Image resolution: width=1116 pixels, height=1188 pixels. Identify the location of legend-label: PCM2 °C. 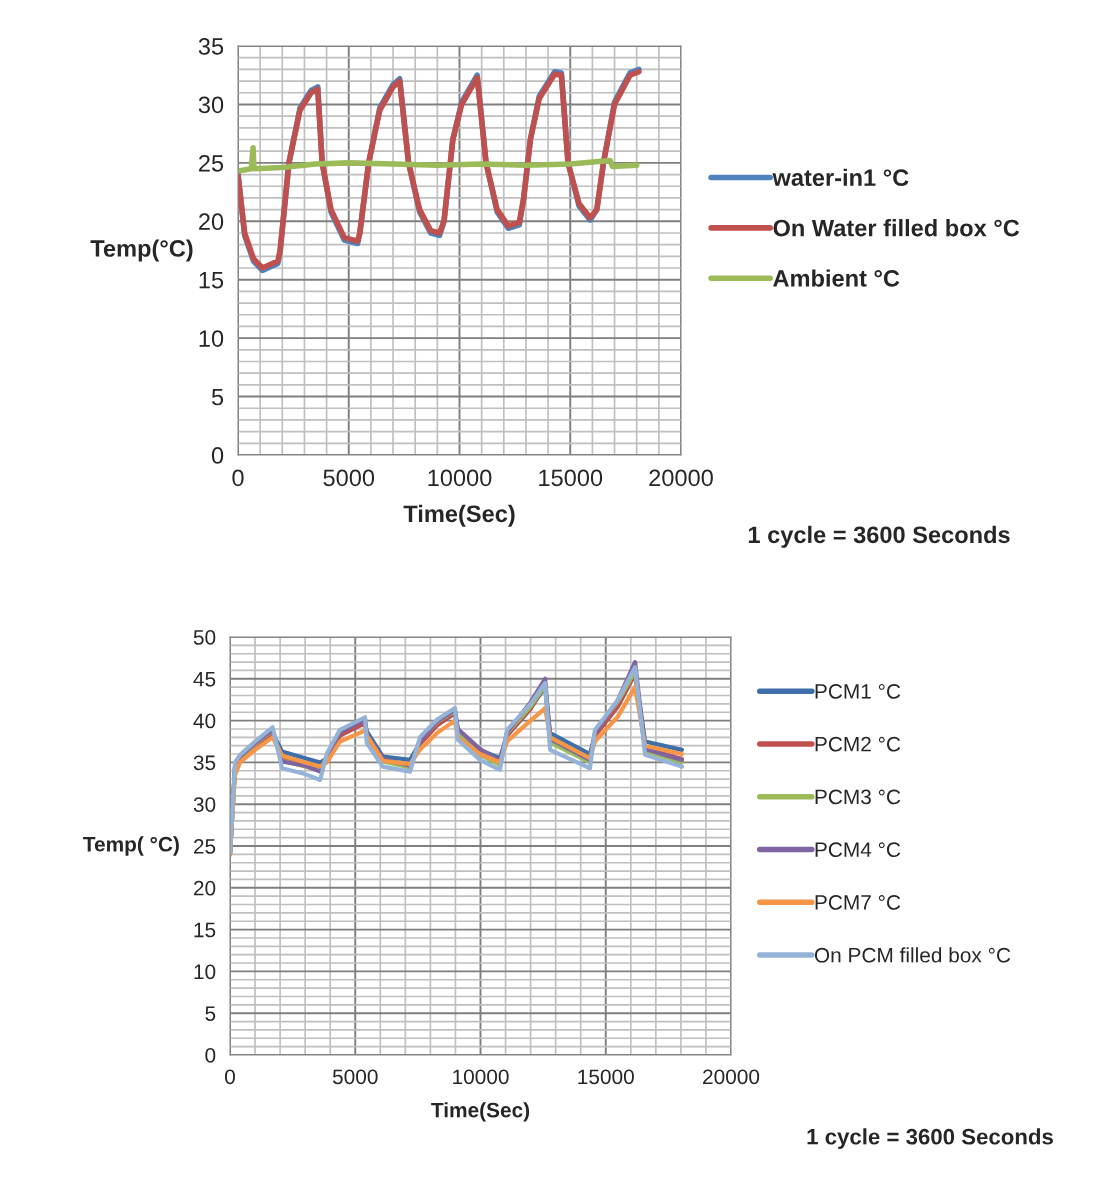
(858, 744).